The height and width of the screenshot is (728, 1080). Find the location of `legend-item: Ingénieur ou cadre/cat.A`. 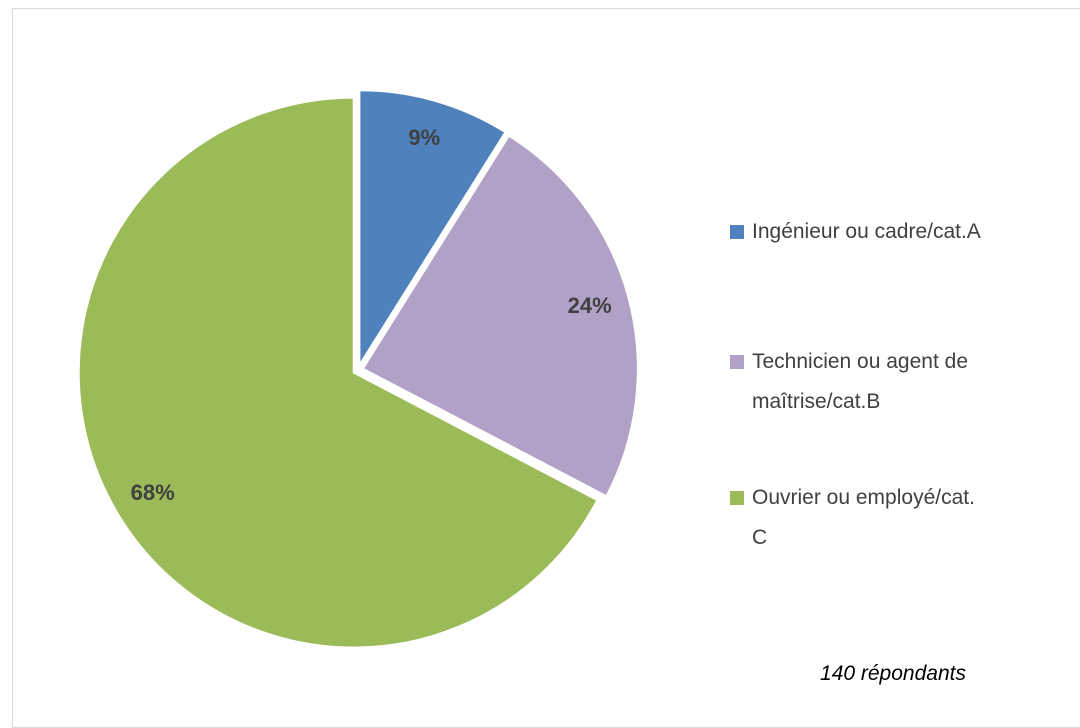

legend-item: Ingénieur ou cadre/cat.A is located at coordinates (859, 232).